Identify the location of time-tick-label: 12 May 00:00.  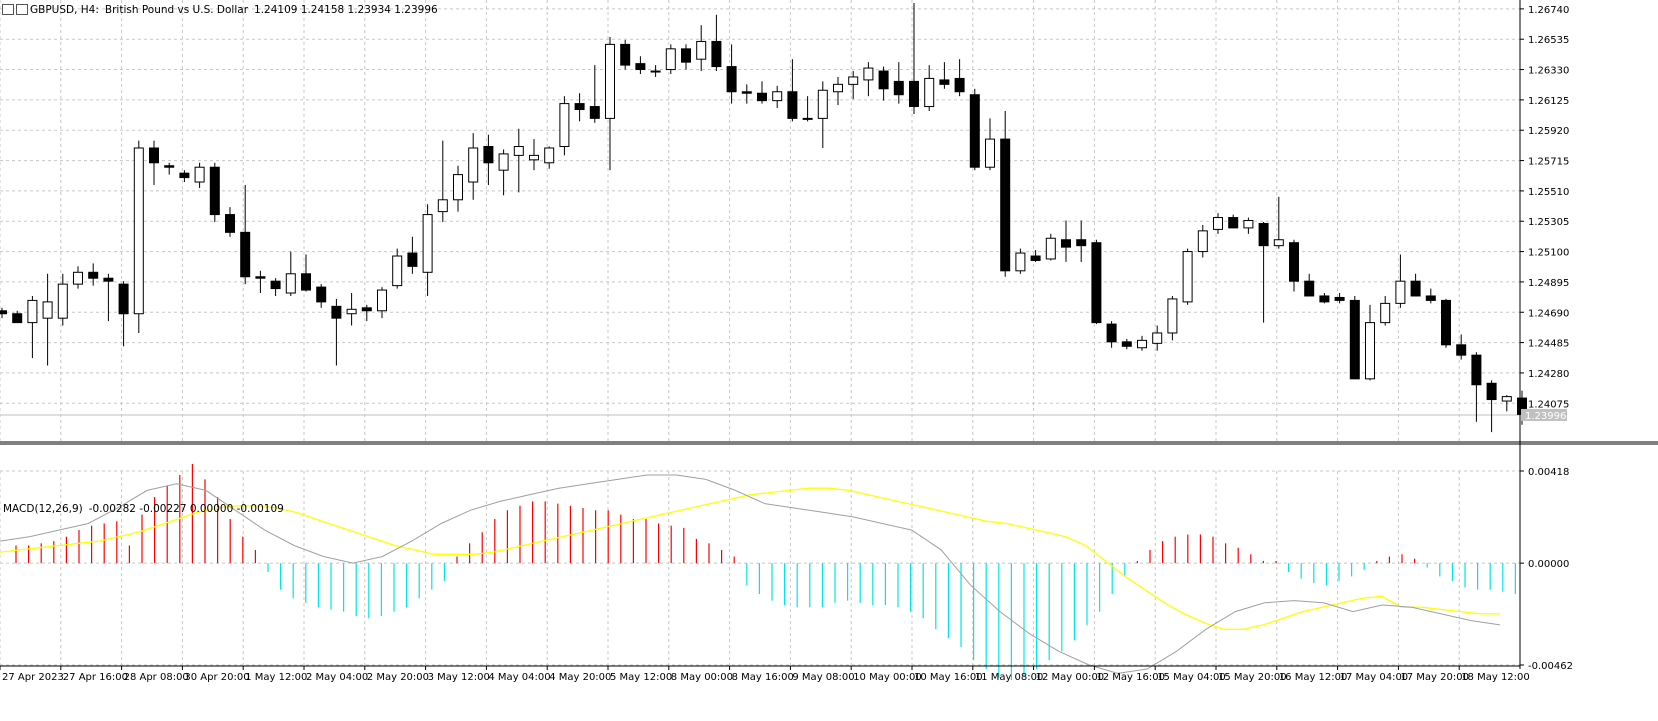
(1070, 677).